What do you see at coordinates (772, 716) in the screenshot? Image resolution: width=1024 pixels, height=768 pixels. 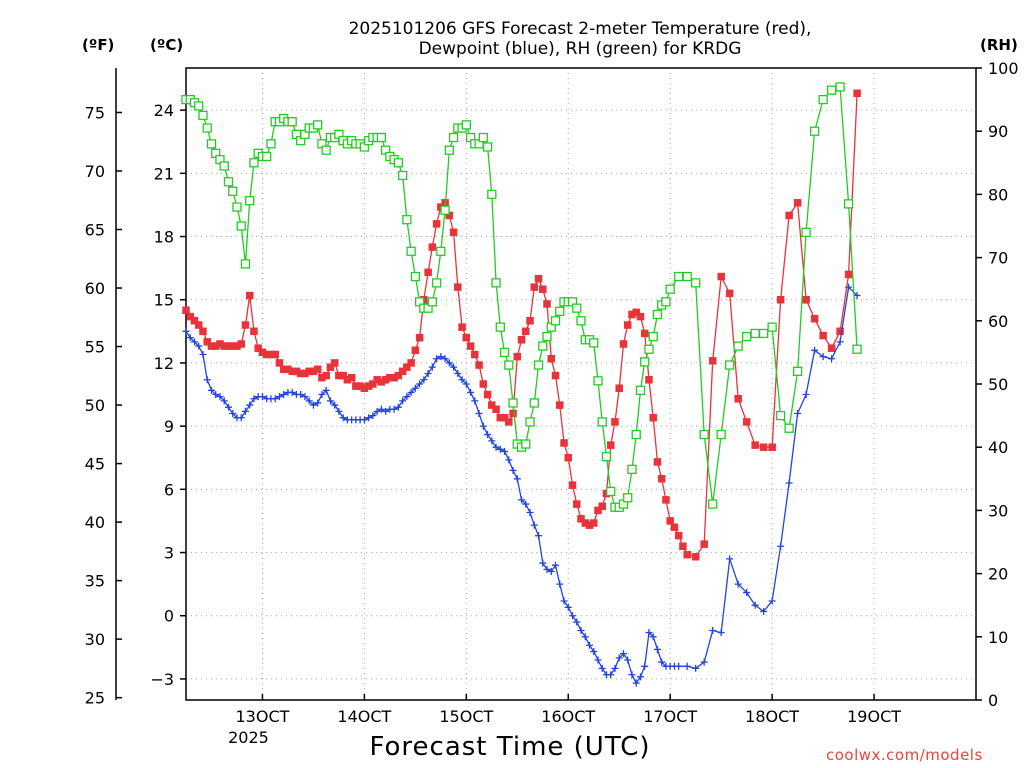 I see `x-tick-label: 18OCT` at bounding box center [772, 716].